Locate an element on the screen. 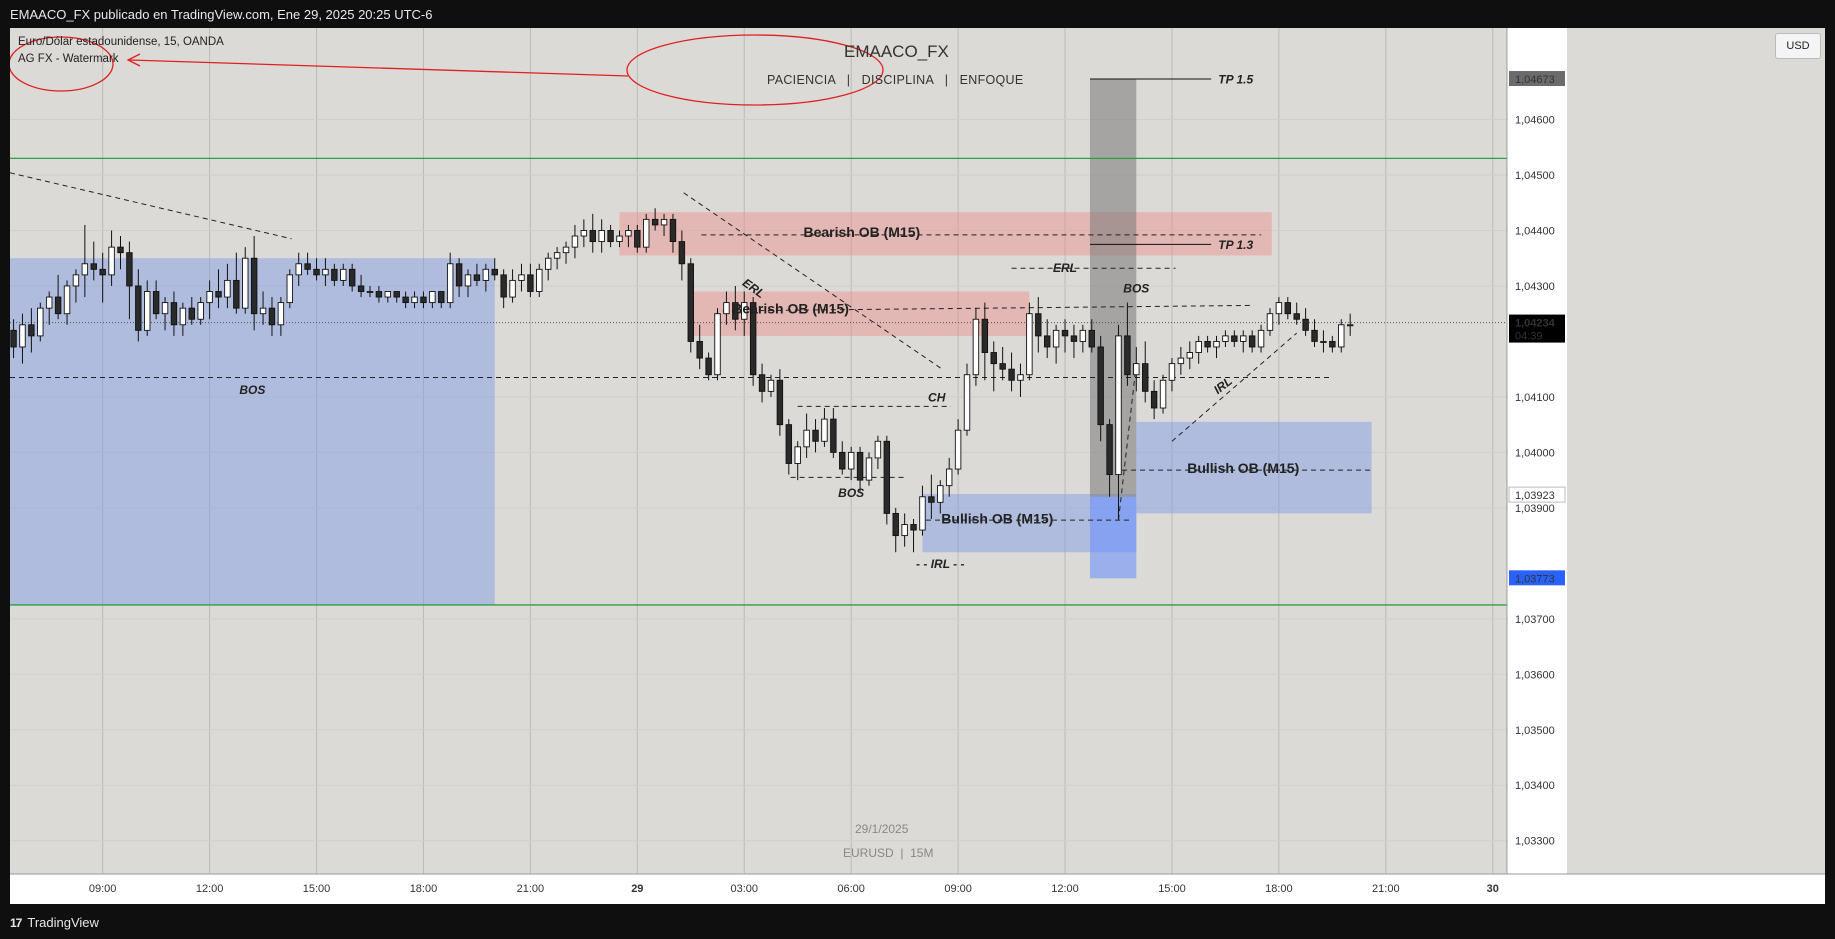  ch-label: CH is located at coordinates (937, 397).